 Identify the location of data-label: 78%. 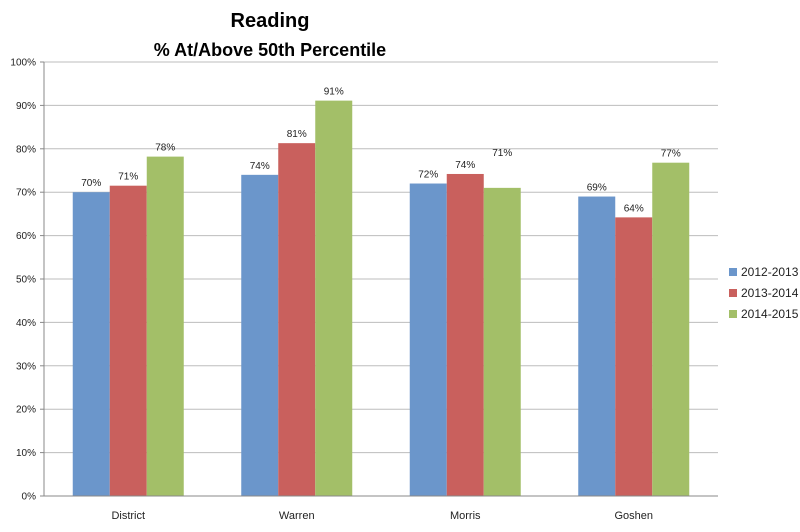
(165, 148).